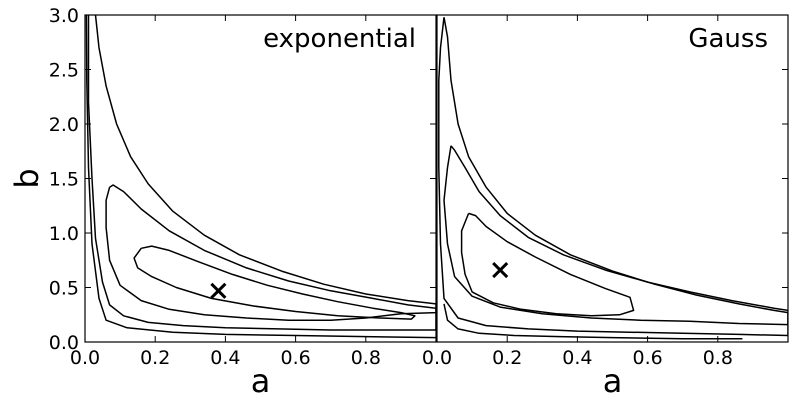 Image resolution: width=800 pixels, height=400 pixels. Describe the element at coordinates (339, 39) in the screenshot. I see `panel-title: exponential` at that location.